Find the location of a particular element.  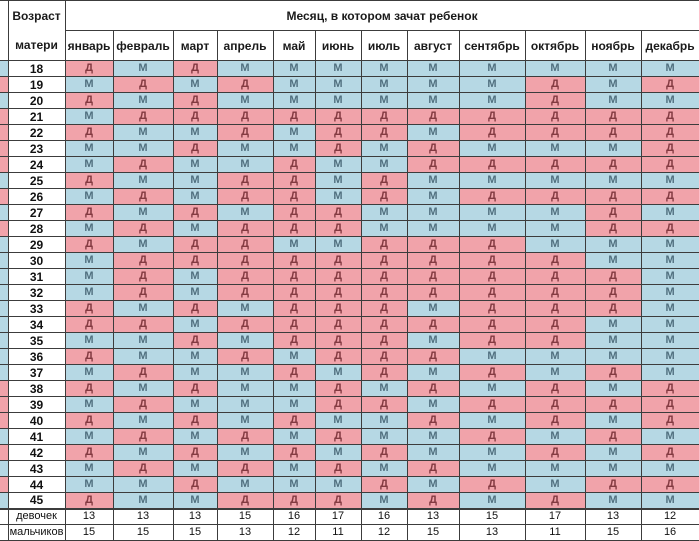

age-cell: 42 is located at coordinates (36, 452).